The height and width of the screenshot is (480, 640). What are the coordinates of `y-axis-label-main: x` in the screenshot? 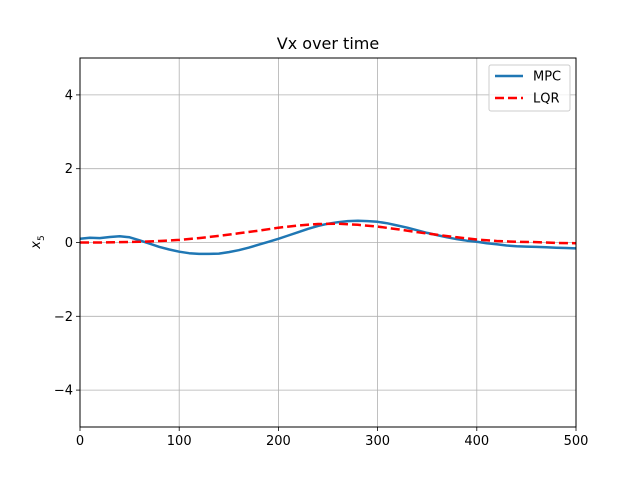 It's located at (36, 245).